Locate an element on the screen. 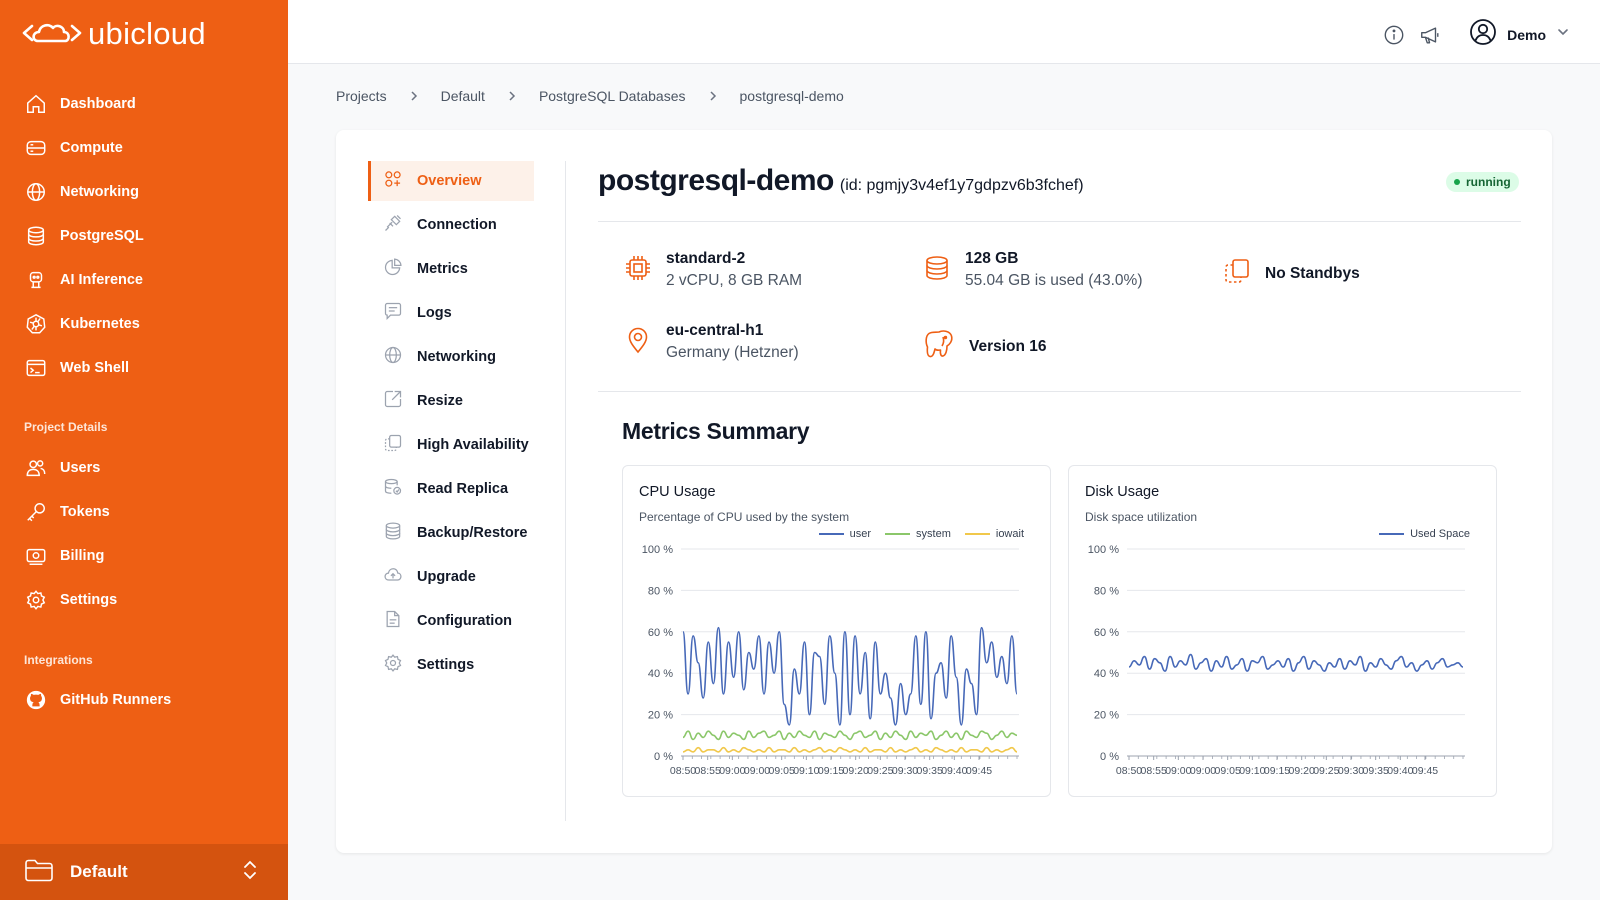  x-tick-label: 09:00 is located at coordinates (1203, 771).